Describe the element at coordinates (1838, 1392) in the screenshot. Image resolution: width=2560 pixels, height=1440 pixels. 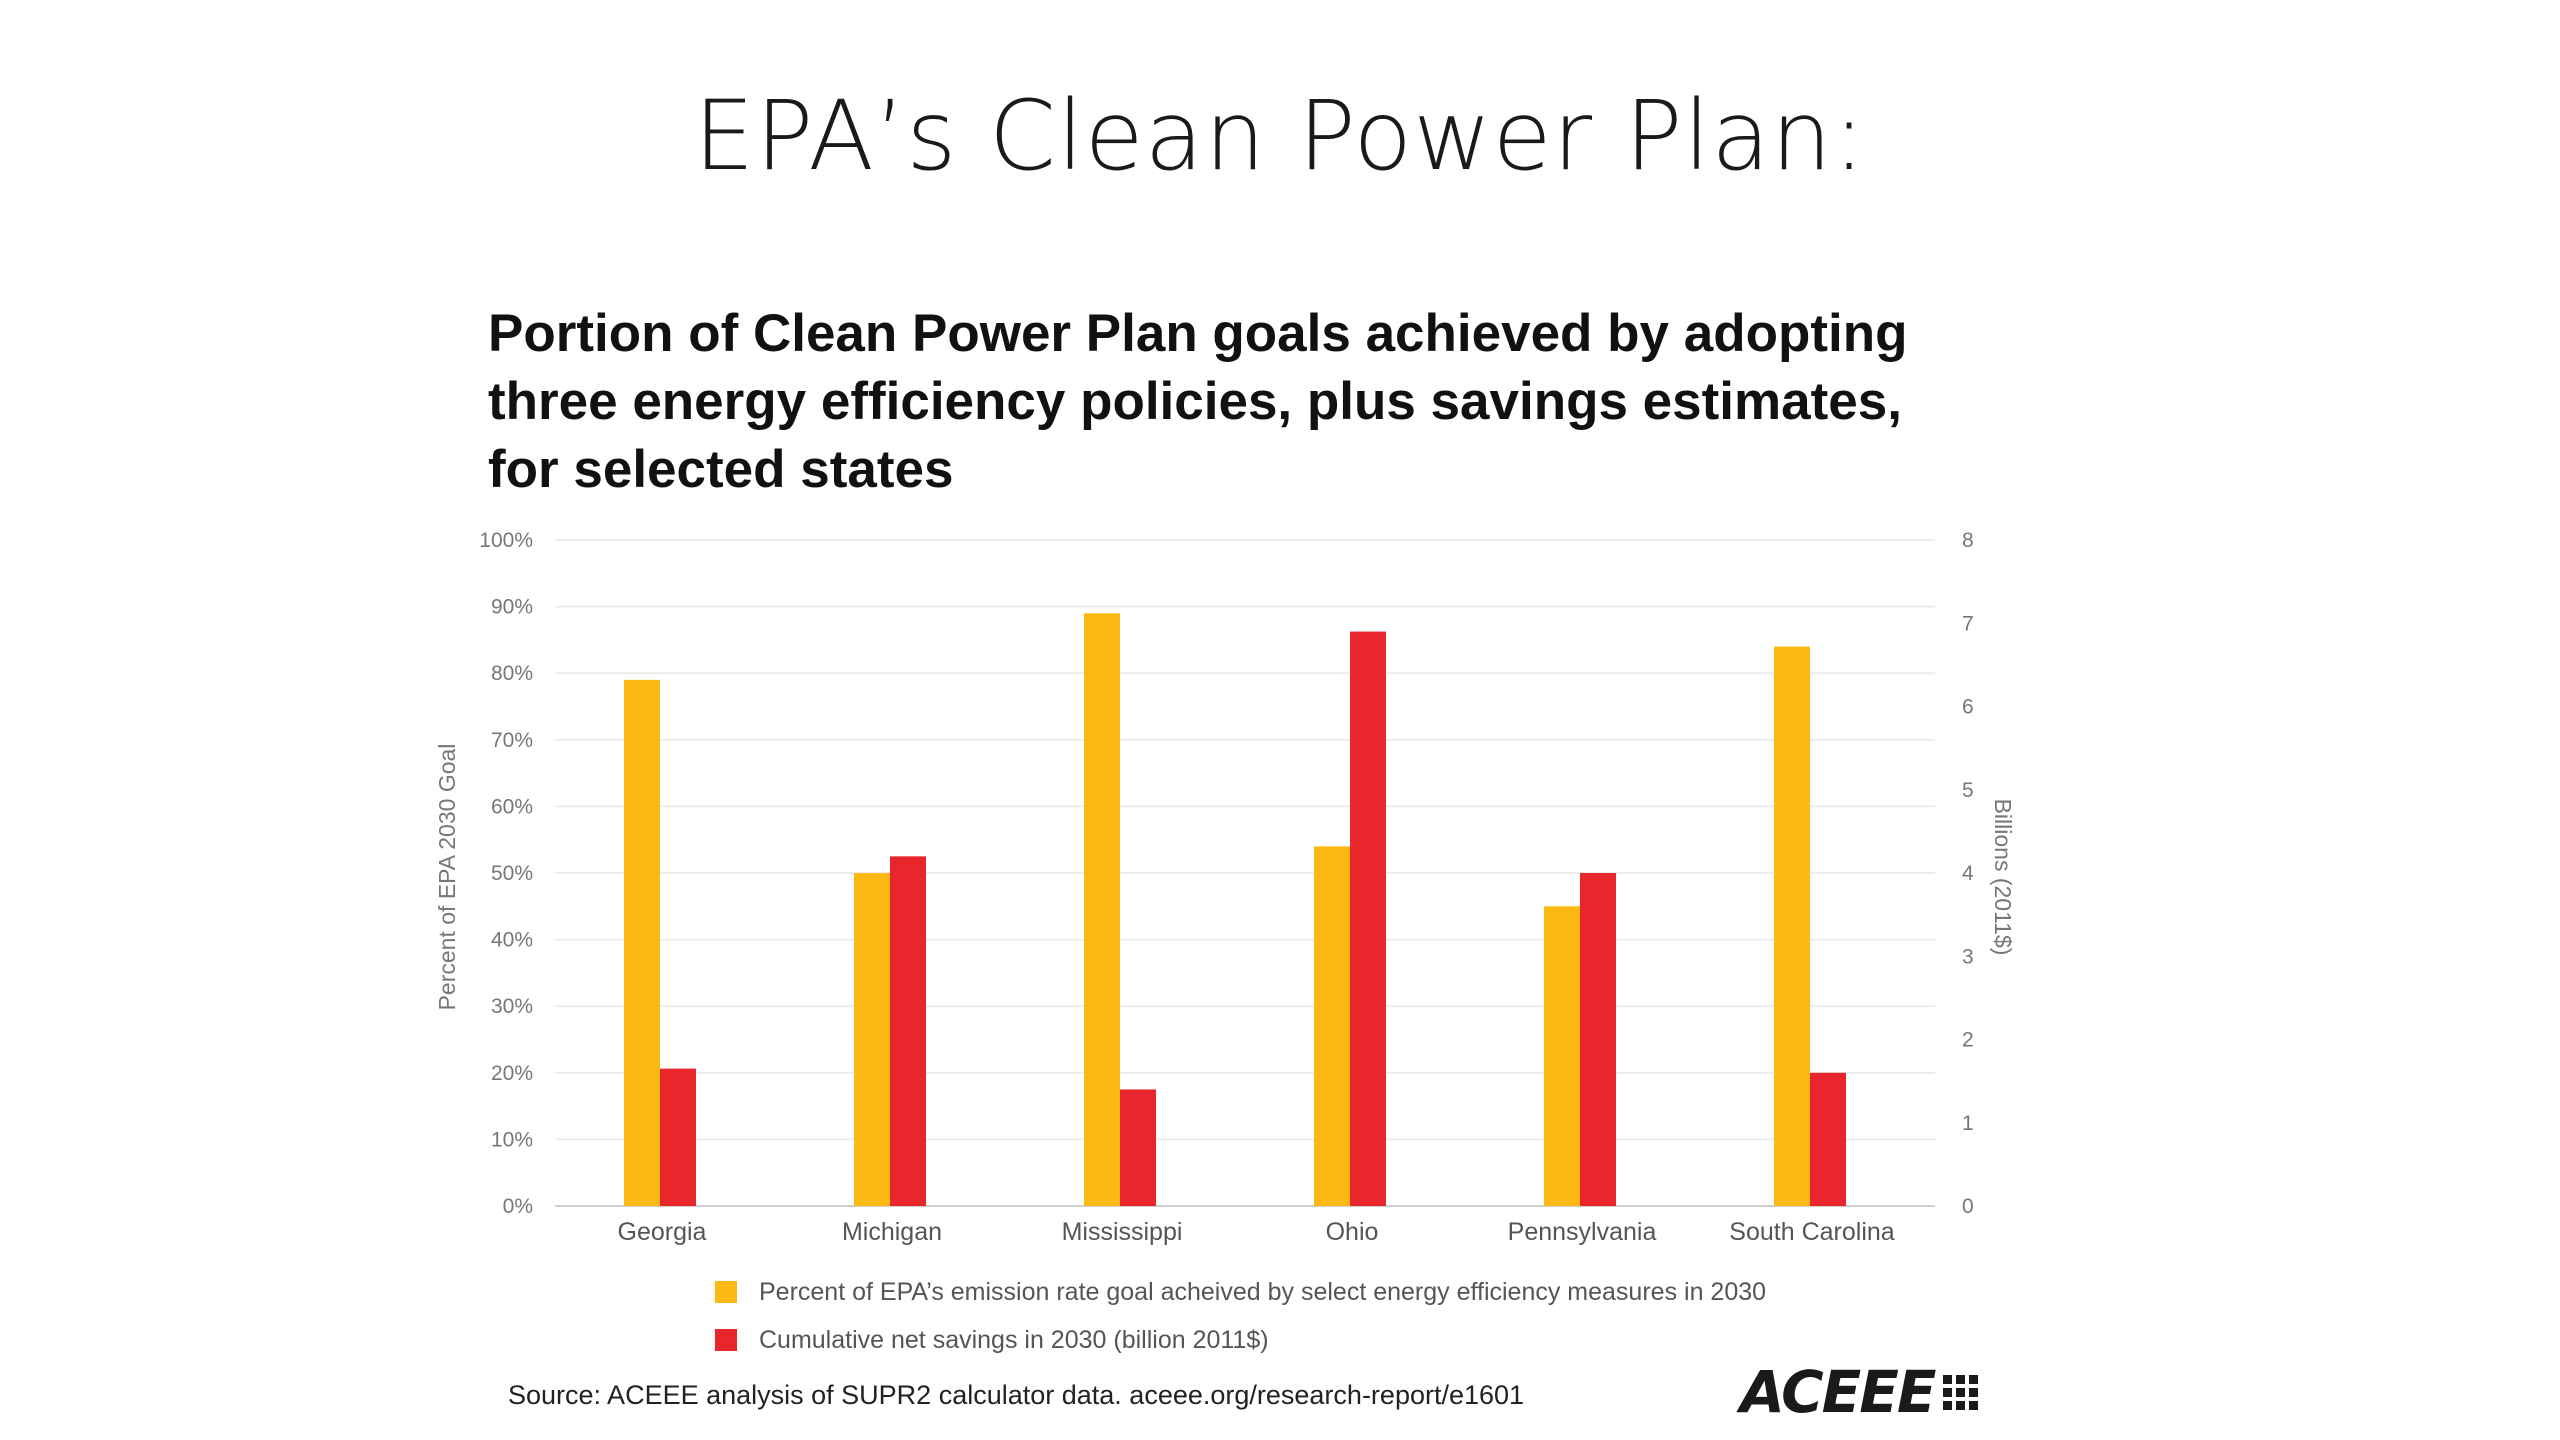
I see `logo-text: ACEEE` at that location.